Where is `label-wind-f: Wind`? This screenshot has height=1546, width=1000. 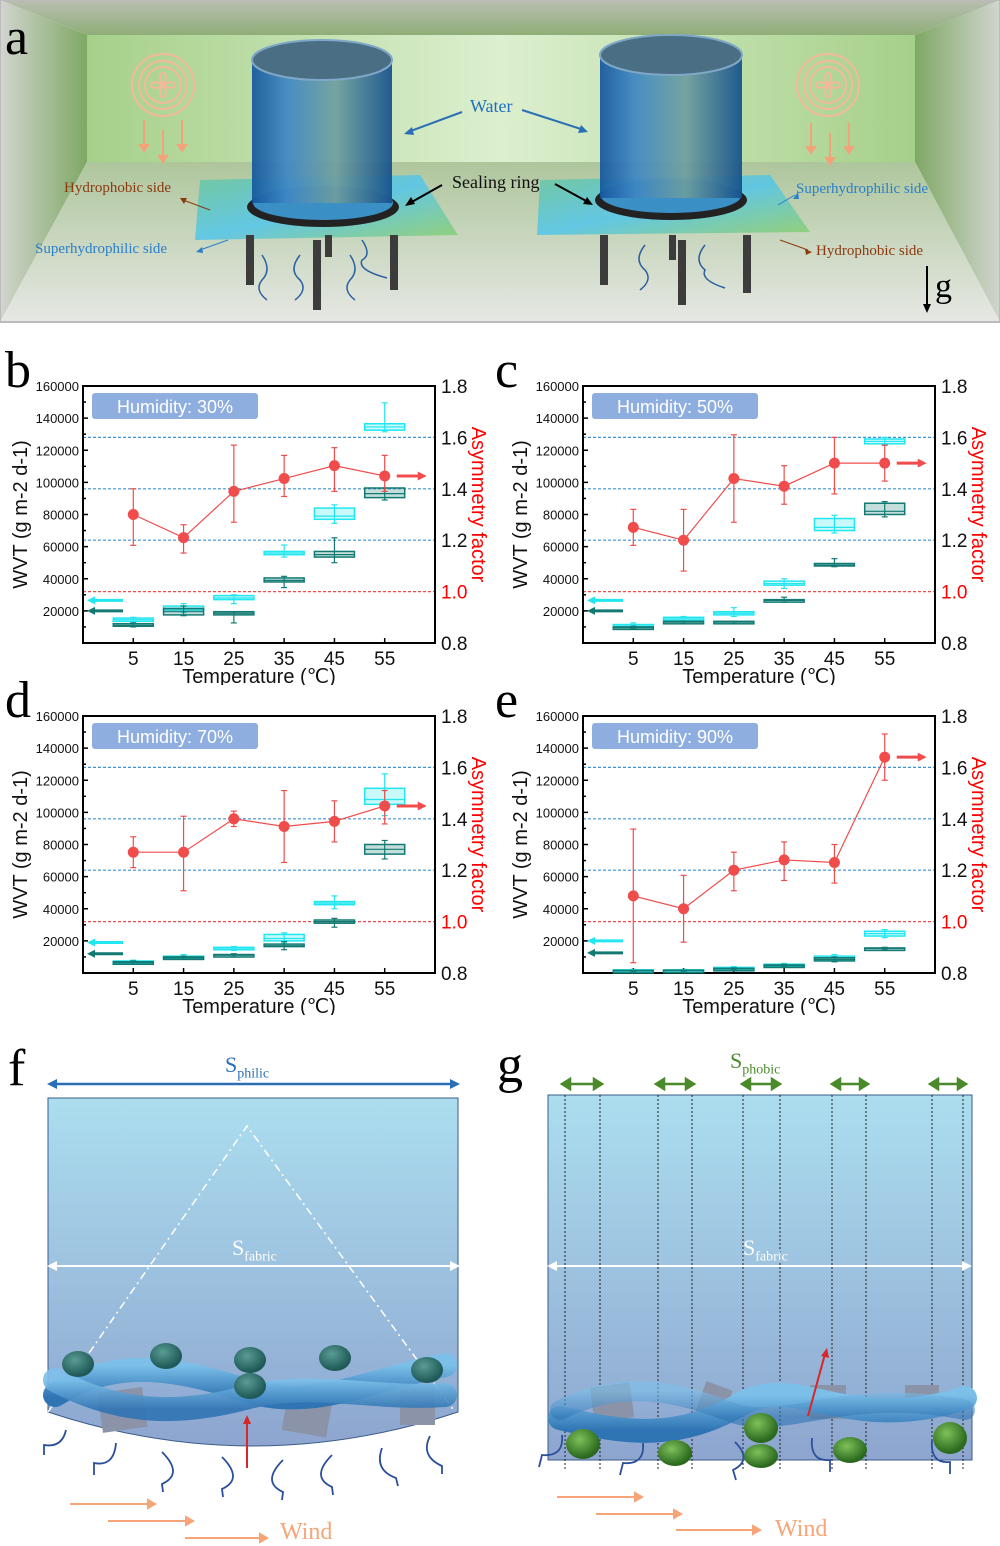
label-wind-f: Wind is located at coordinates (306, 1532).